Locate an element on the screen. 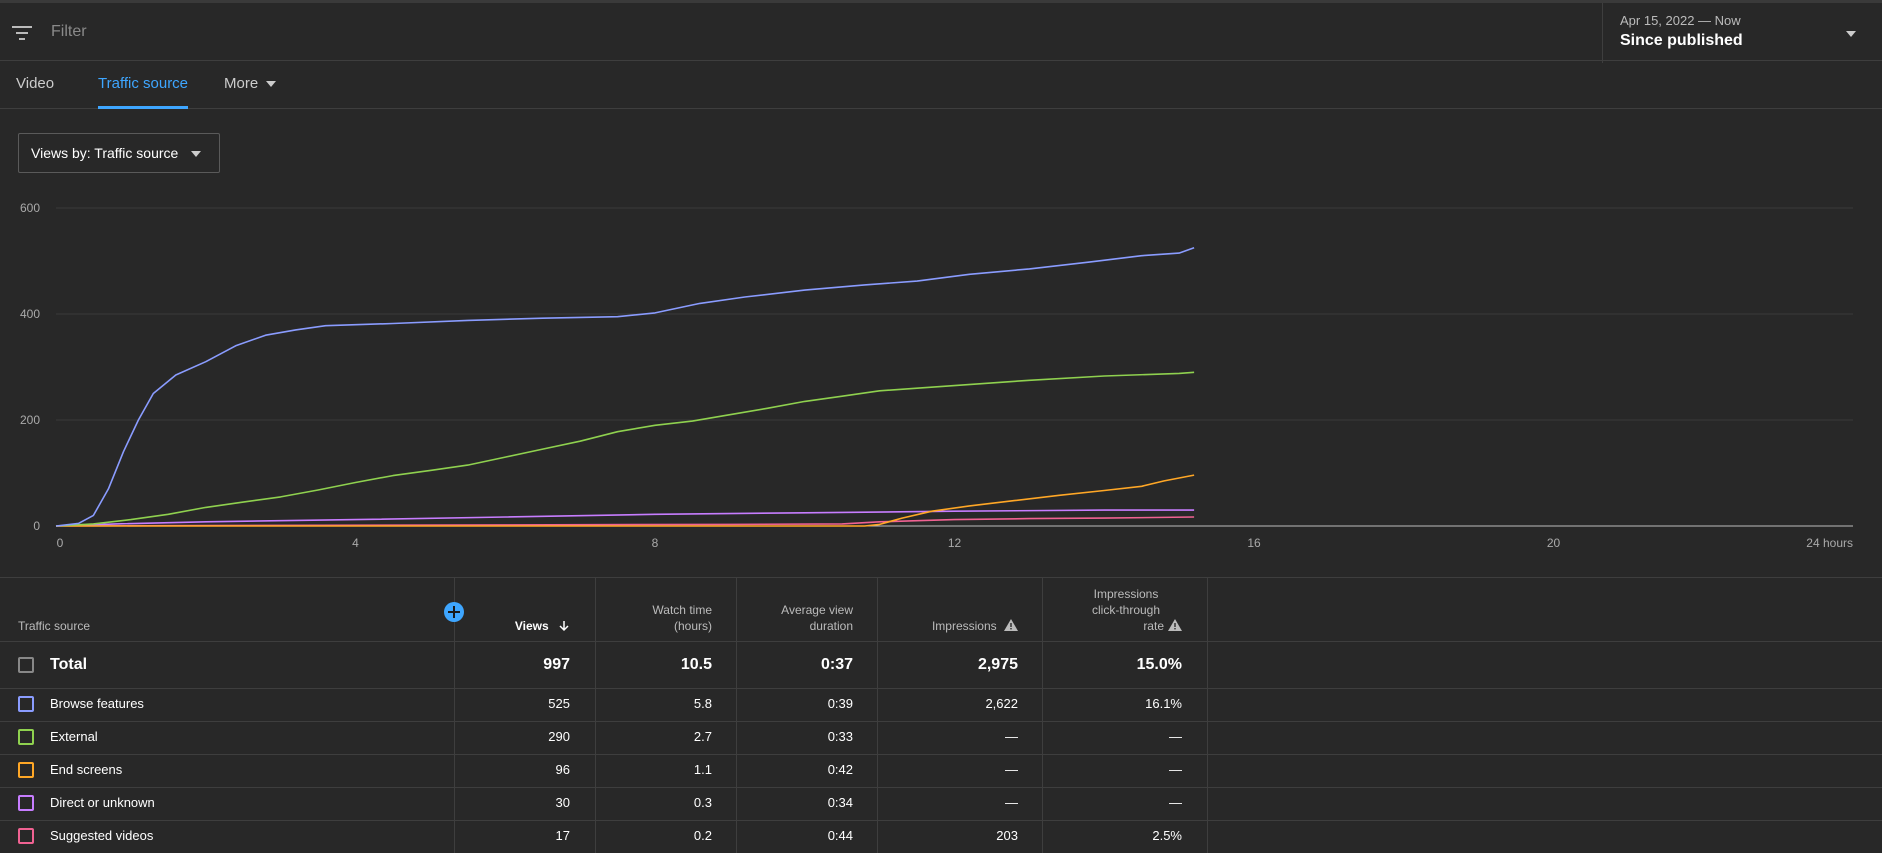  tab-label: More is located at coordinates (241, 83).